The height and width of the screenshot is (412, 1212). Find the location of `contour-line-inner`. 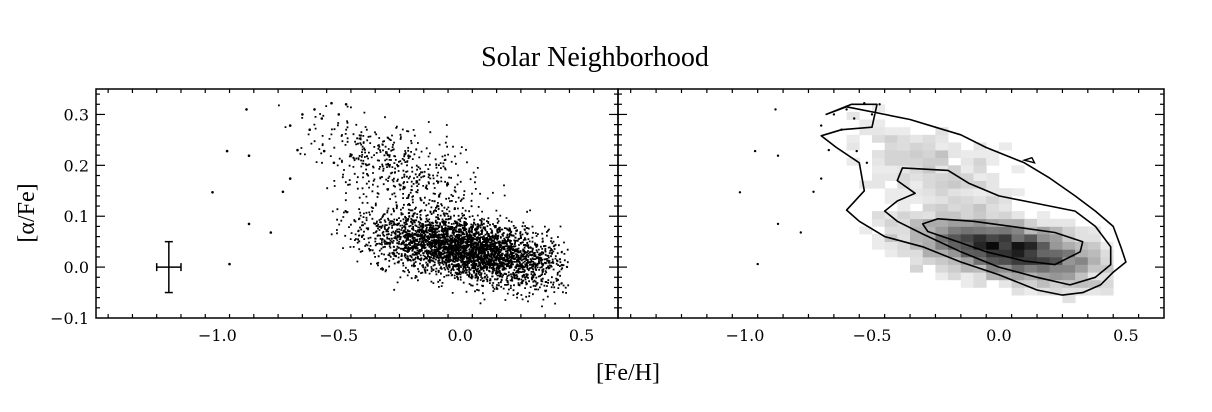

contour-line-inner is located at coordinates (1002, 242).